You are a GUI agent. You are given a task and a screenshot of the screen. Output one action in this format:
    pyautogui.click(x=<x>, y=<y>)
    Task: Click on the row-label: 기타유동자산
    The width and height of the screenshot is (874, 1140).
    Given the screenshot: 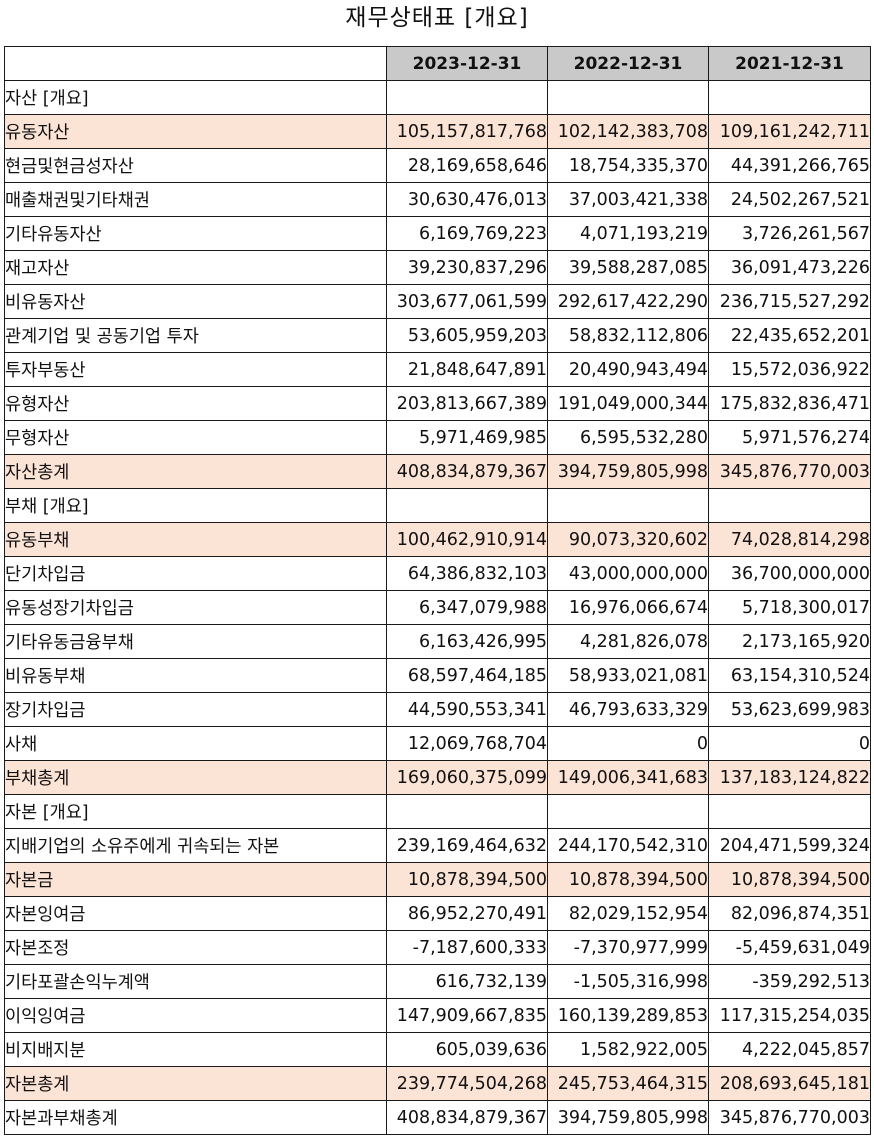 What is the action you would take?
    pyautogui.click(x=195, y=233)
    